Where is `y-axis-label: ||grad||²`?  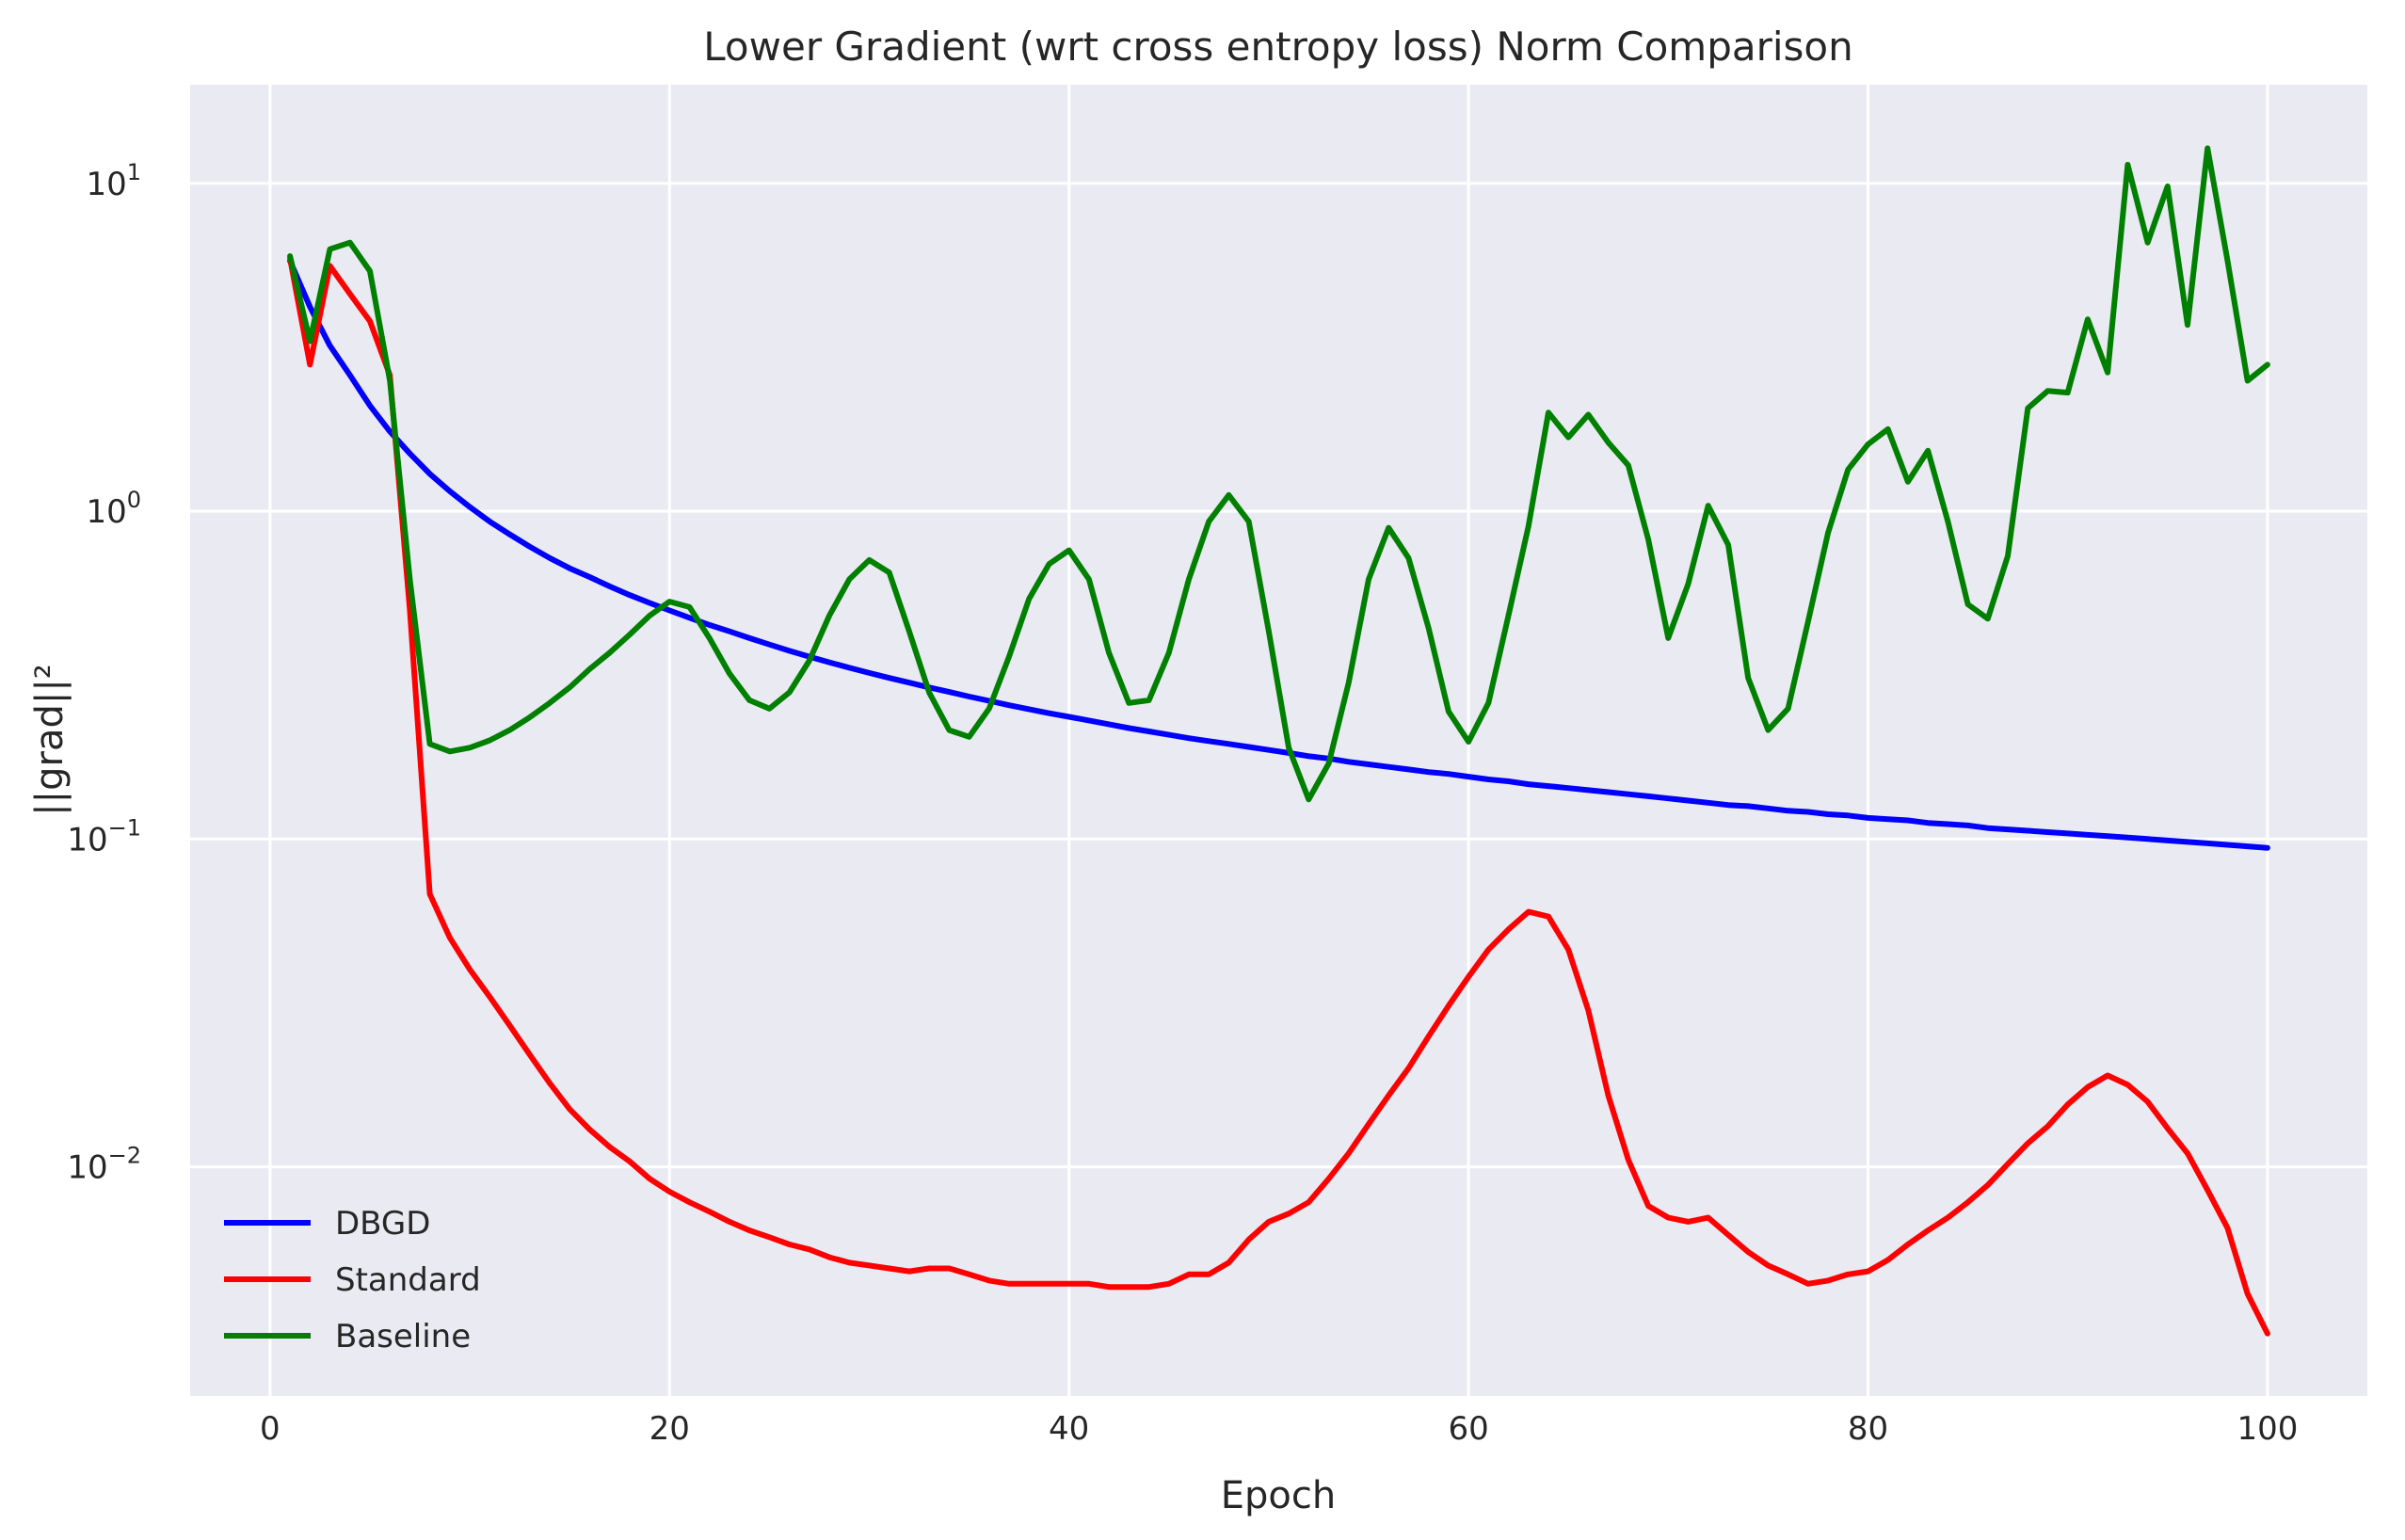
y-axis-label: ||grad||² is located at coordinates (50, 740).